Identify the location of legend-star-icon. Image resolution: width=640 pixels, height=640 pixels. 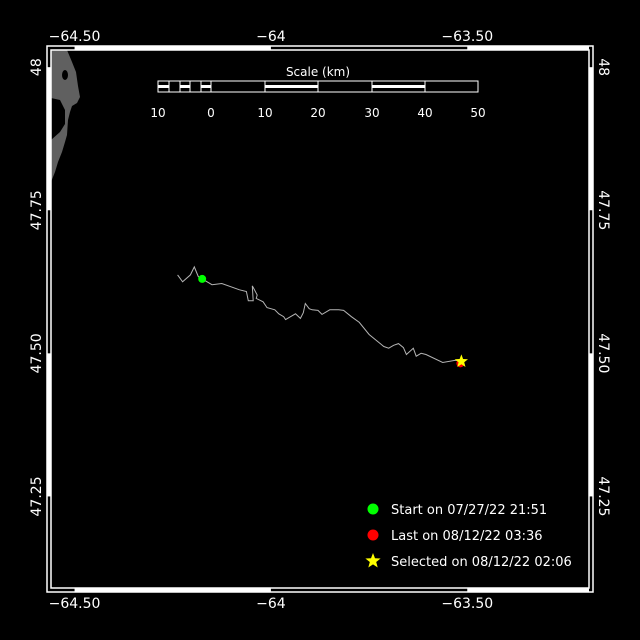
(373, 560).